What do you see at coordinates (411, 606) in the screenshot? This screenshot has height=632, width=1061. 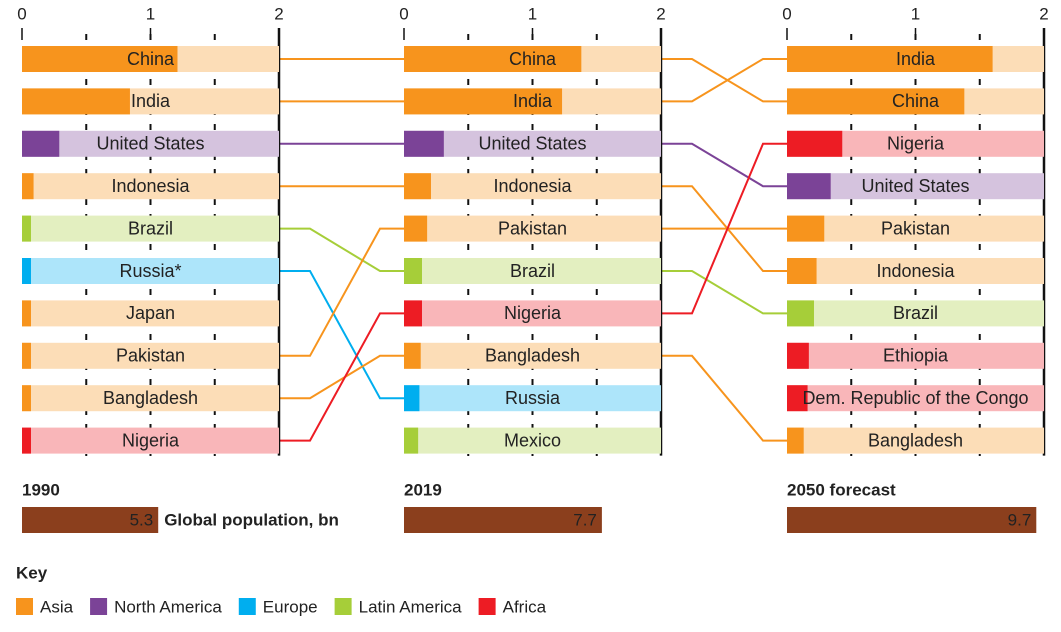 I see `legend-label: Latin America` at bounding box center [411, 606].